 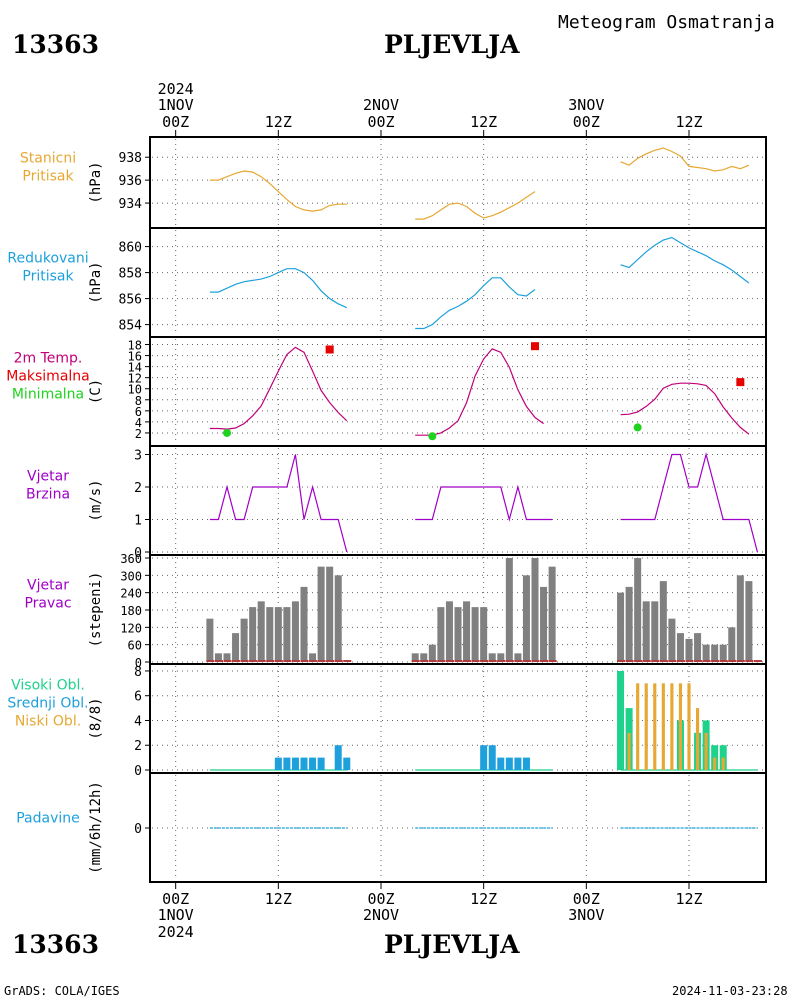 I want to click on panel-label: Maksimalna, so click(x=48, y=377).